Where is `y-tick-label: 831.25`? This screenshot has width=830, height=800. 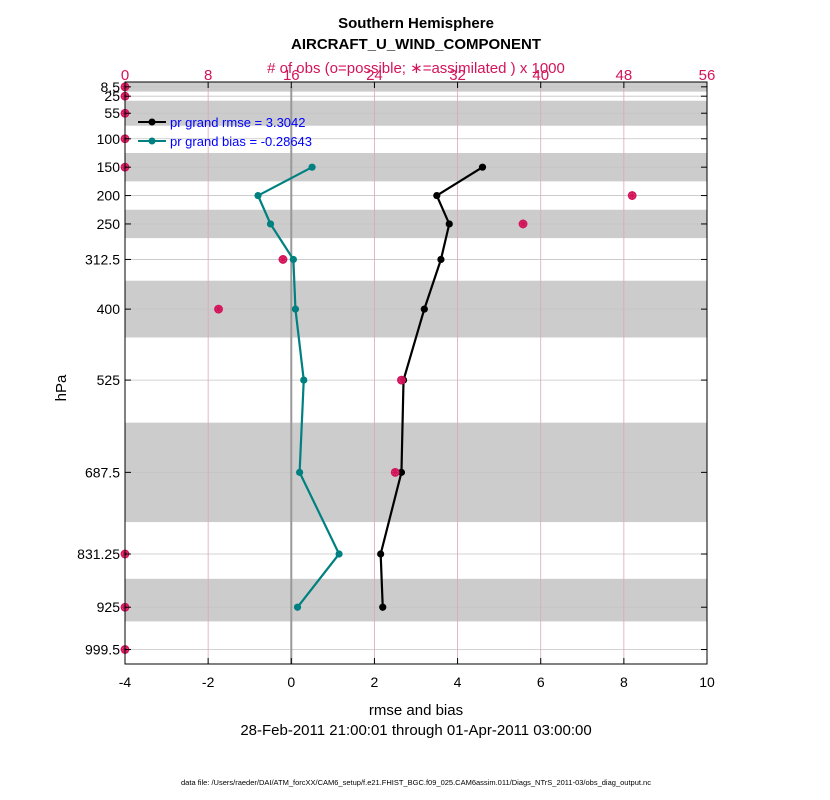
y-tick-label: 831.25 is located at coordinates (98, 554).